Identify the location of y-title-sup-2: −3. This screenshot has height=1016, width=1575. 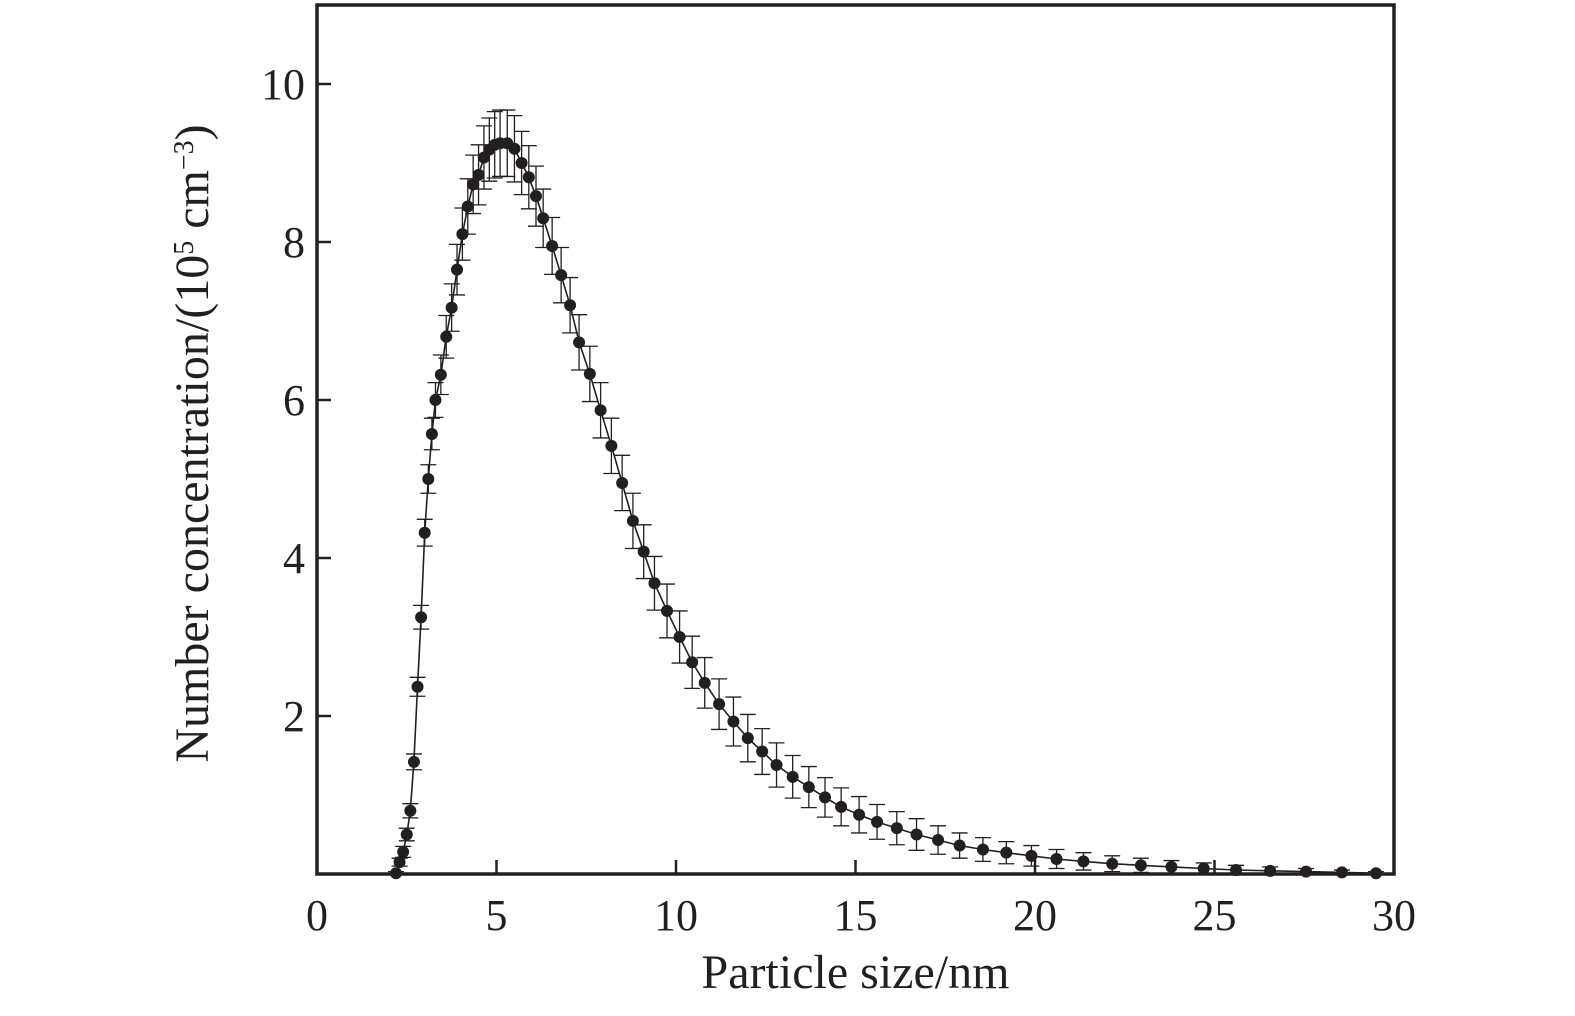
(184, 155).